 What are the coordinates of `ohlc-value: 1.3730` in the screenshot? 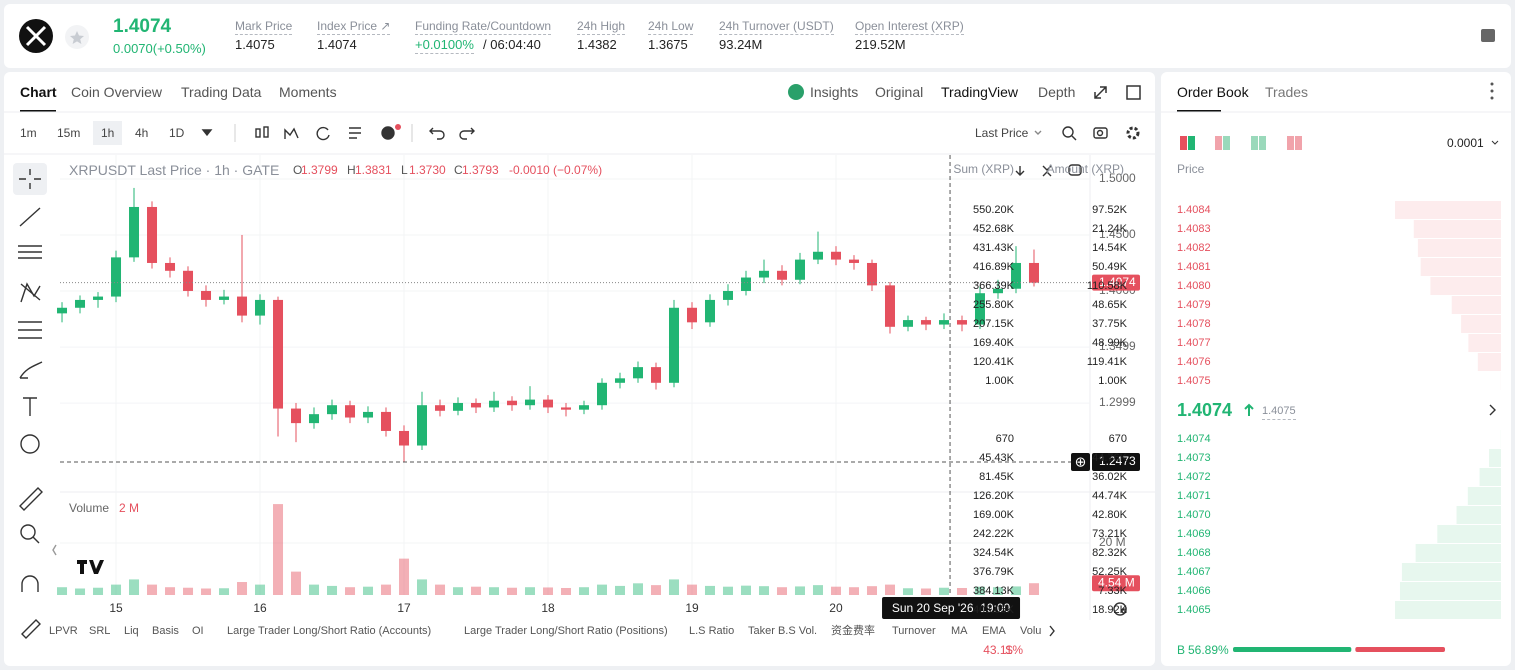 It's located at (427, 170).